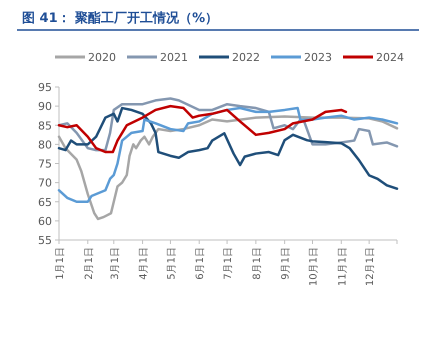 The image size is (432, 340). Describe the element at coordinates (45, 183) in the screenshot. I see `y-tick-label: 70` at that location.